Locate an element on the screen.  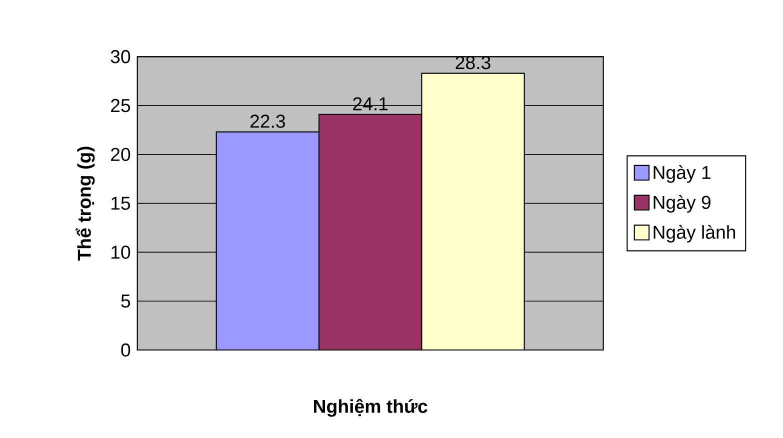
y-tick-label: 10 is located at coordinates (121, 252).